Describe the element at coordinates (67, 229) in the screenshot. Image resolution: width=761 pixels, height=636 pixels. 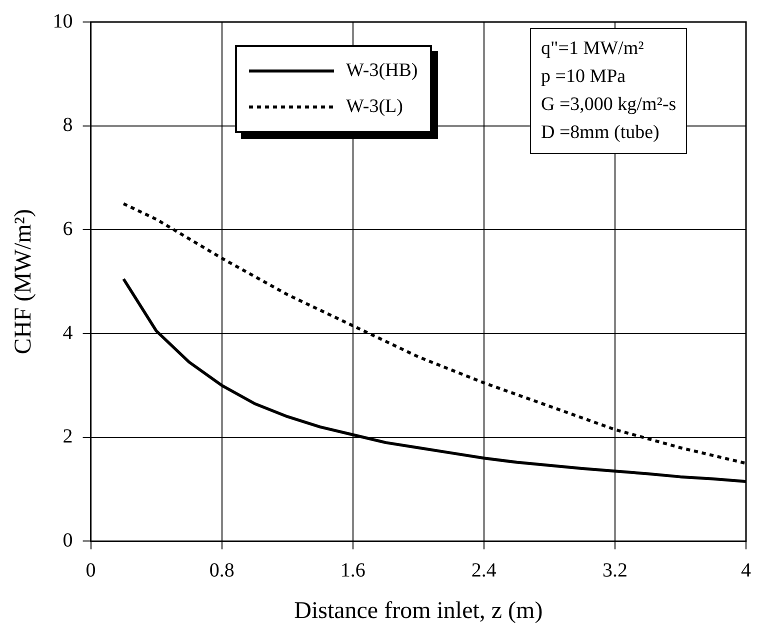
I see `y-tick-label: 6` at that location.